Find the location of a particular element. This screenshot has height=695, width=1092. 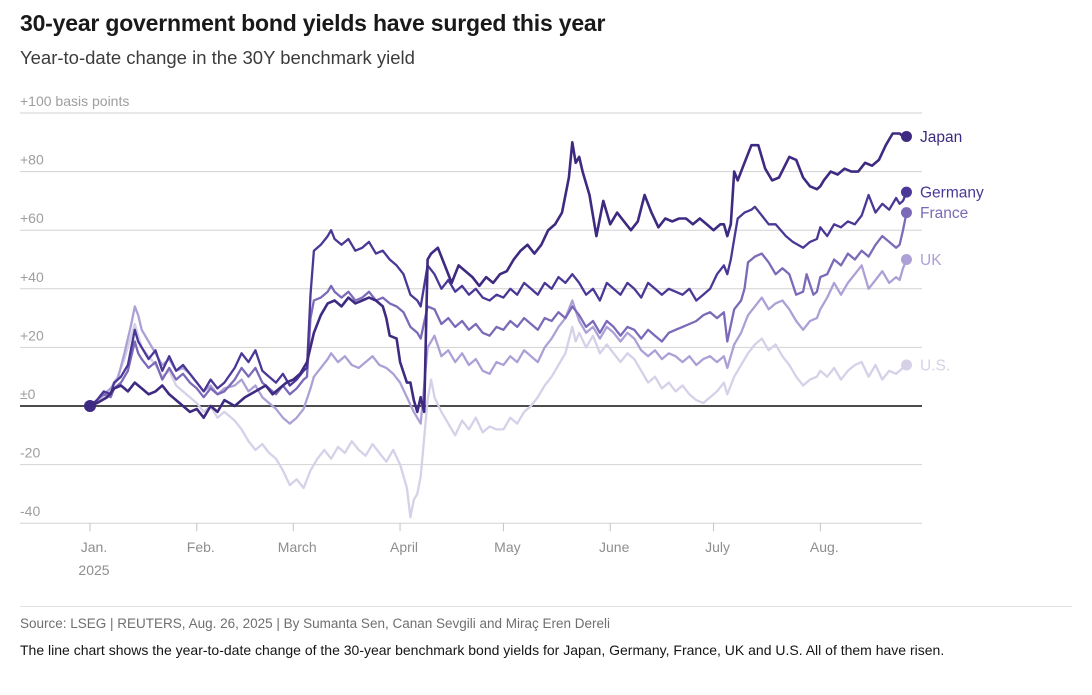

y-axis-label: +60 is located at coordinates (32, 218).